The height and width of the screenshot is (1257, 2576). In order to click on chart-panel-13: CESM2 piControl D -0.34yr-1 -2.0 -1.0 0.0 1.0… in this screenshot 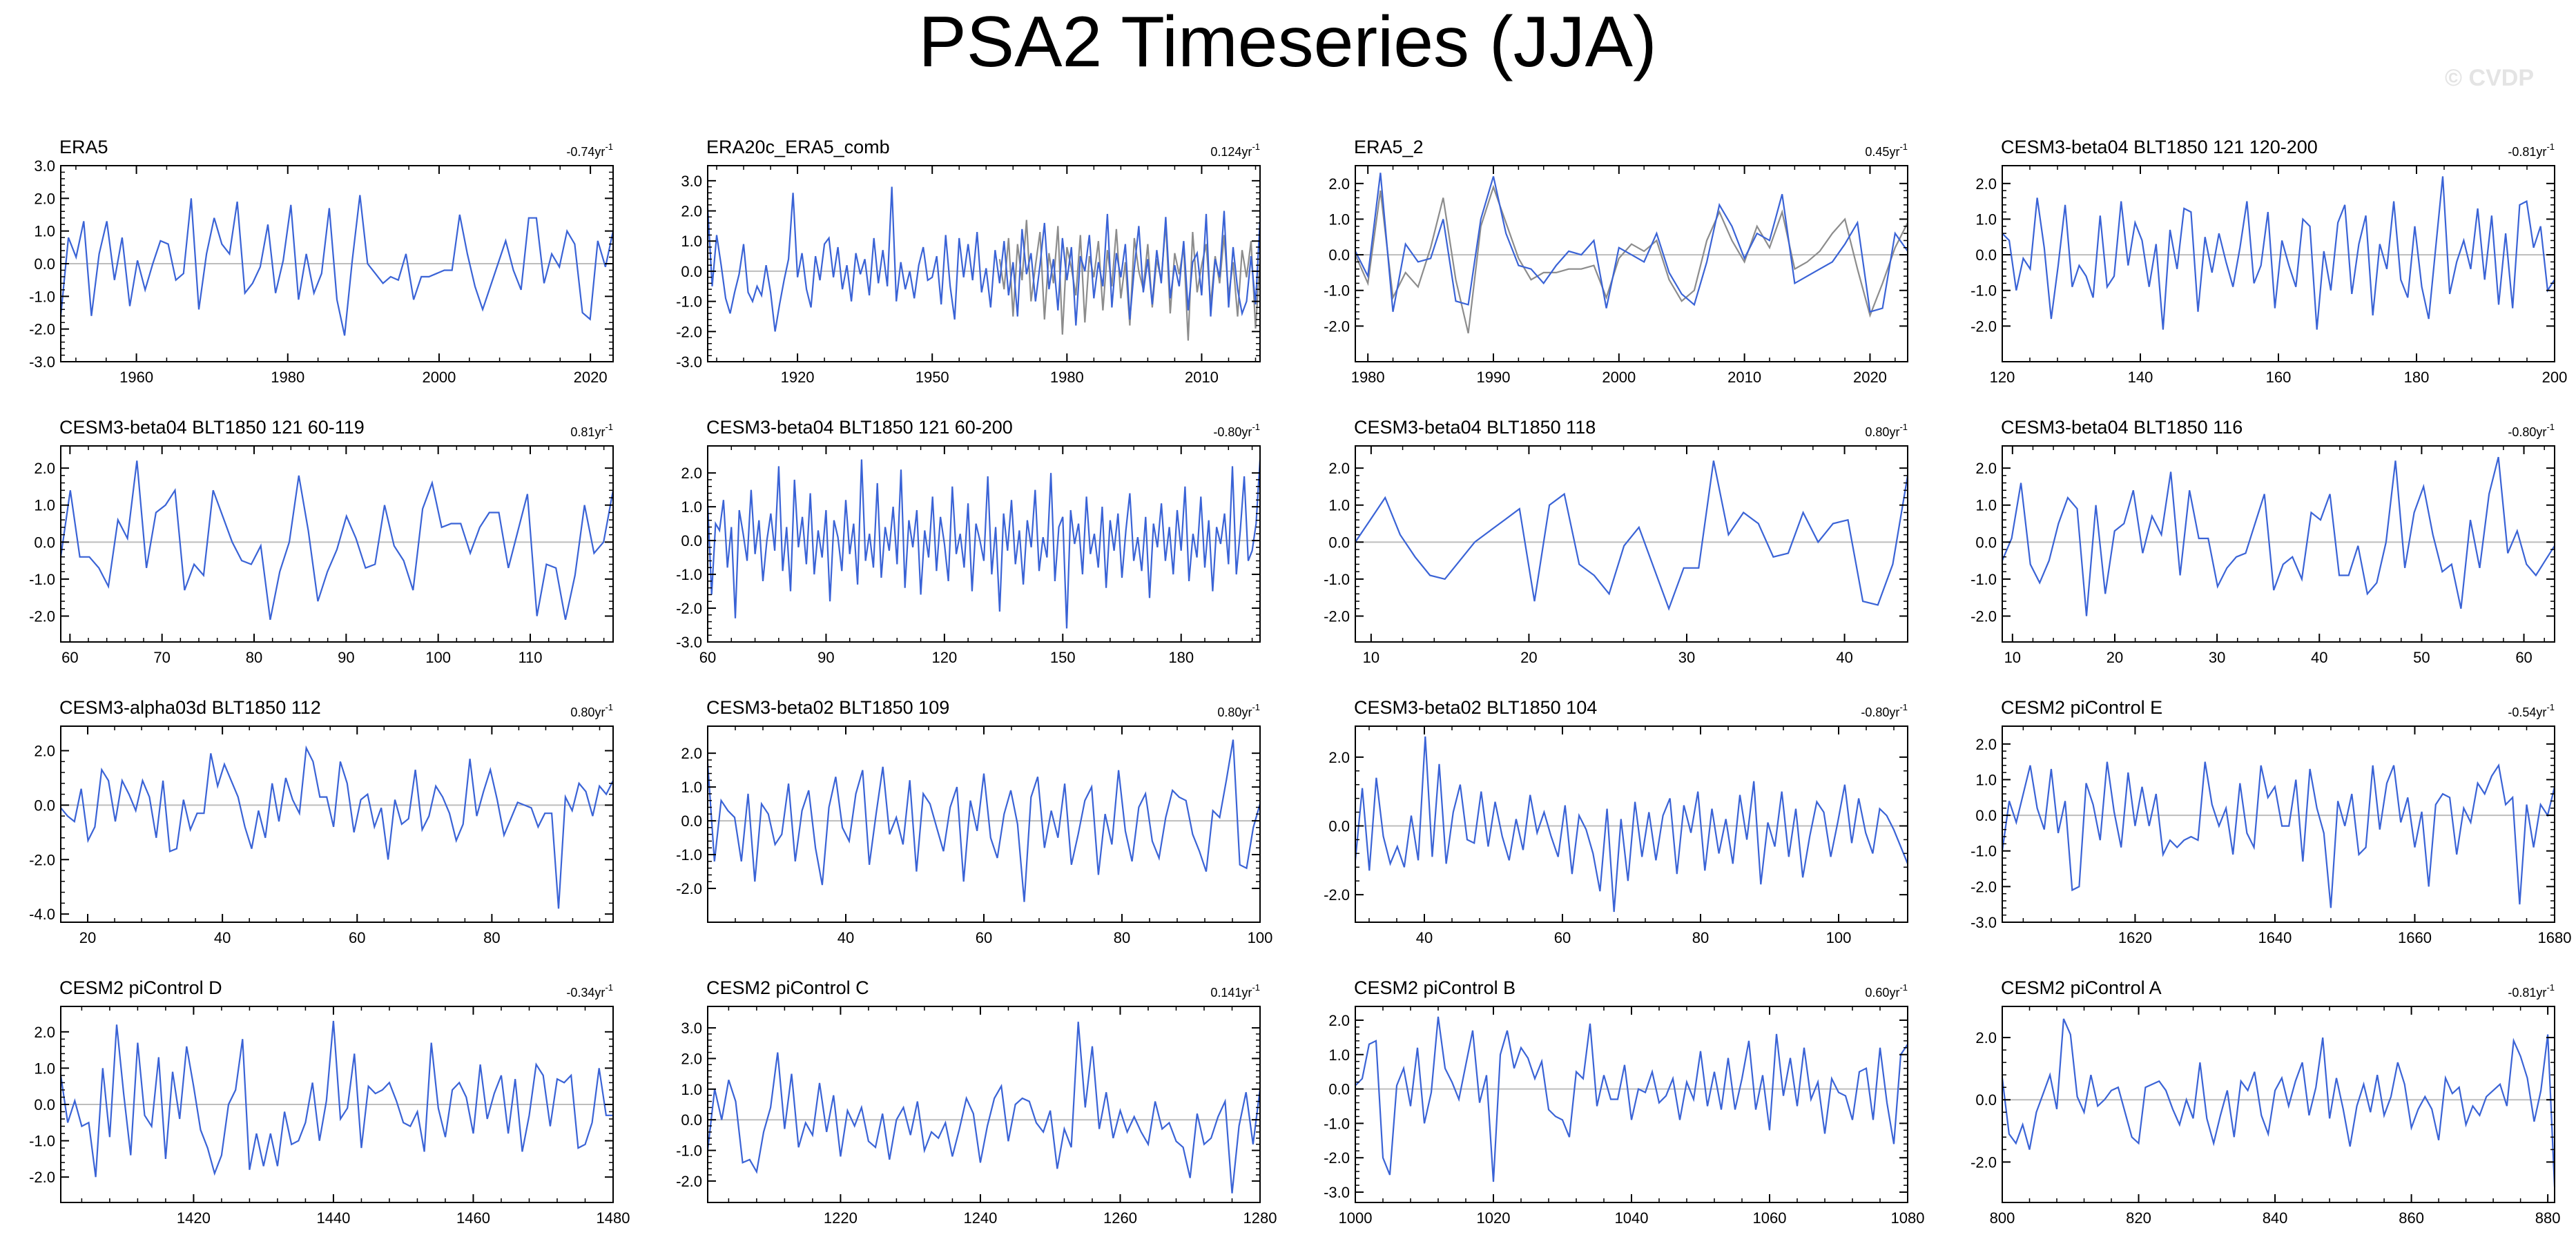, I will do `click(329, 1102)`.